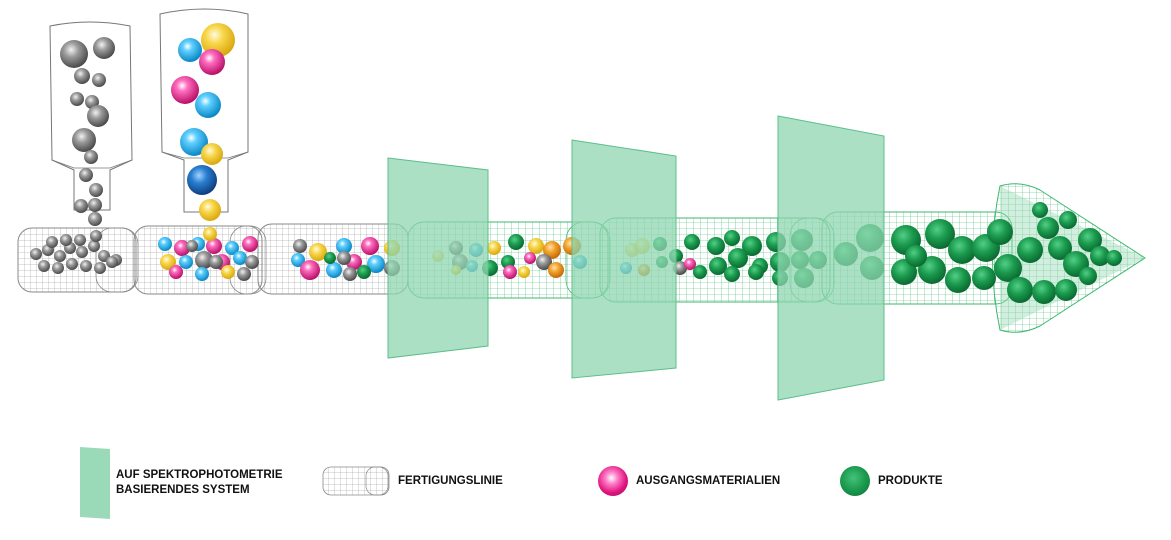 The width and height of the screenshot is (1171, 540). I want to click on legend-raw-materials: AUSGANGSMATERIALIEN, so click(689, 481).